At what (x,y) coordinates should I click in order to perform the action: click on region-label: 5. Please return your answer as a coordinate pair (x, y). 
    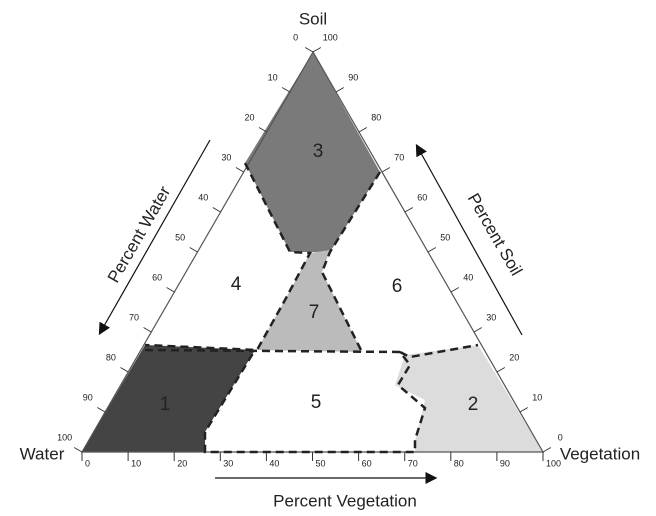
    Looking at the image, I should click on (316, 402).